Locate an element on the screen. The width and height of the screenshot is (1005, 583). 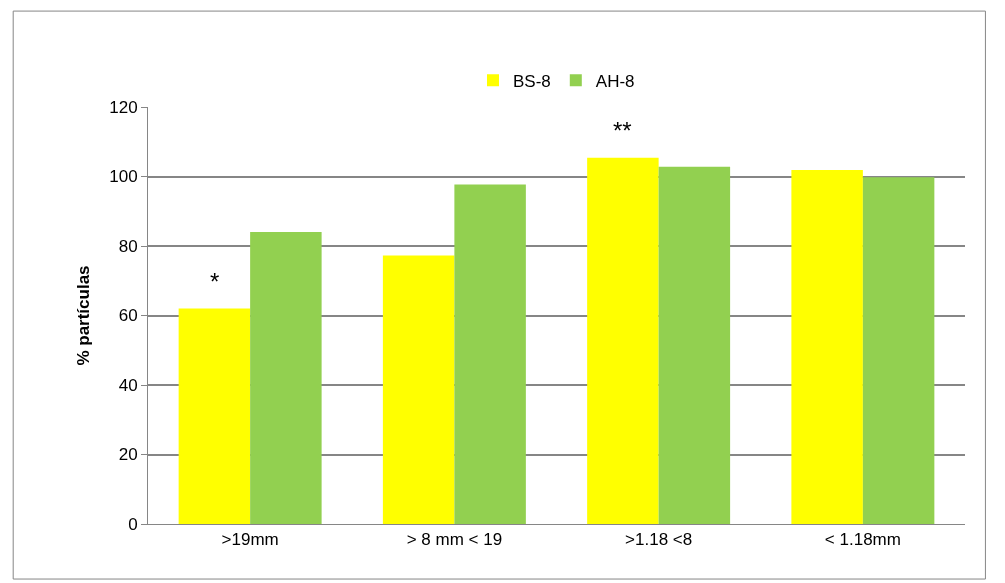
y-tick-label: 60 is located at coordinates (128, 316).